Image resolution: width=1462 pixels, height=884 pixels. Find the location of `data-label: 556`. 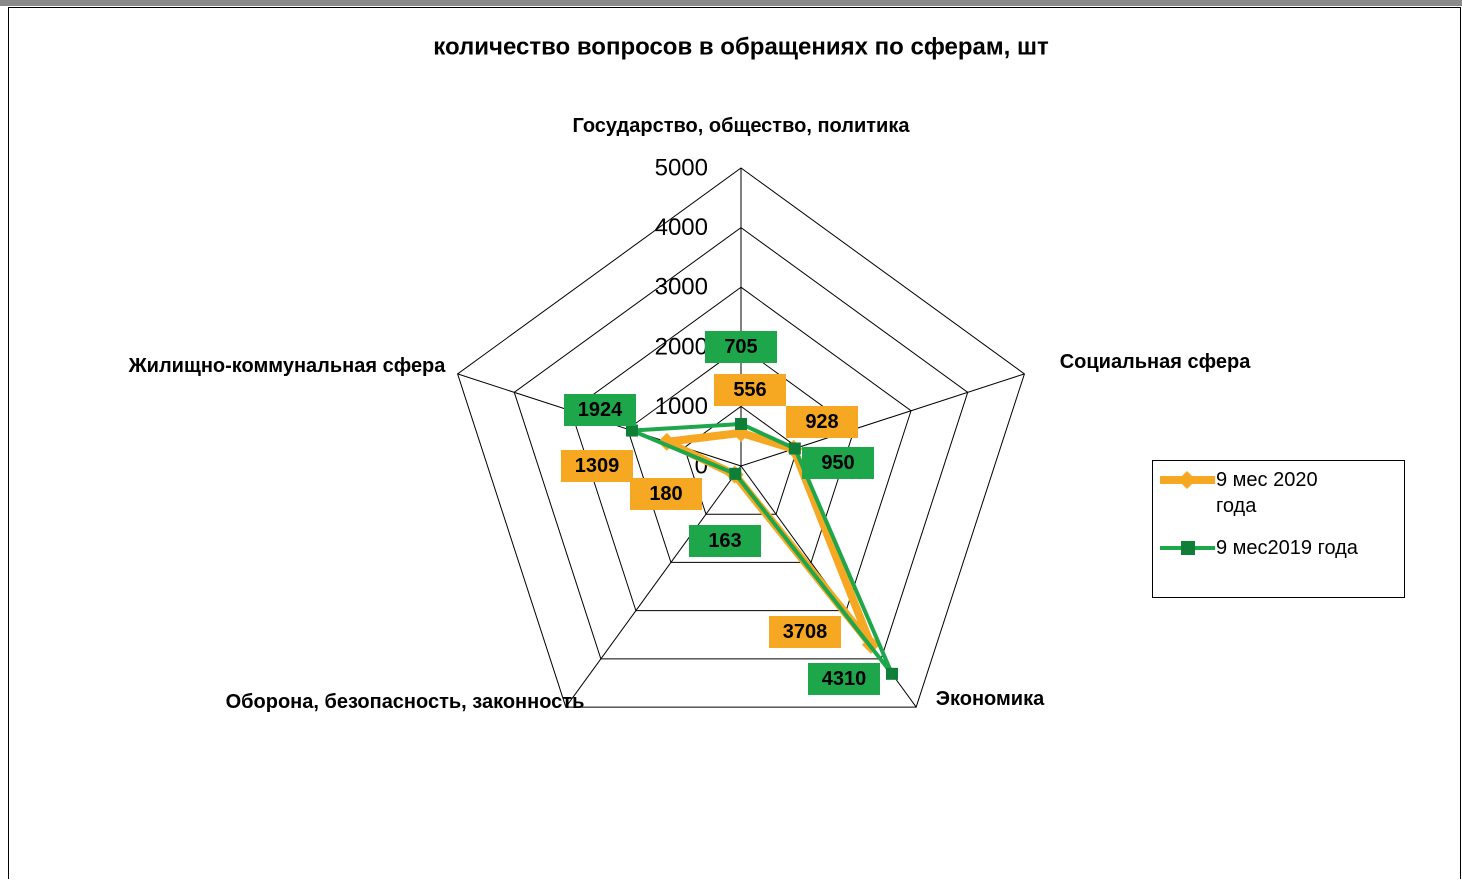

data-label: 556 is located at coordinates (749, 390).